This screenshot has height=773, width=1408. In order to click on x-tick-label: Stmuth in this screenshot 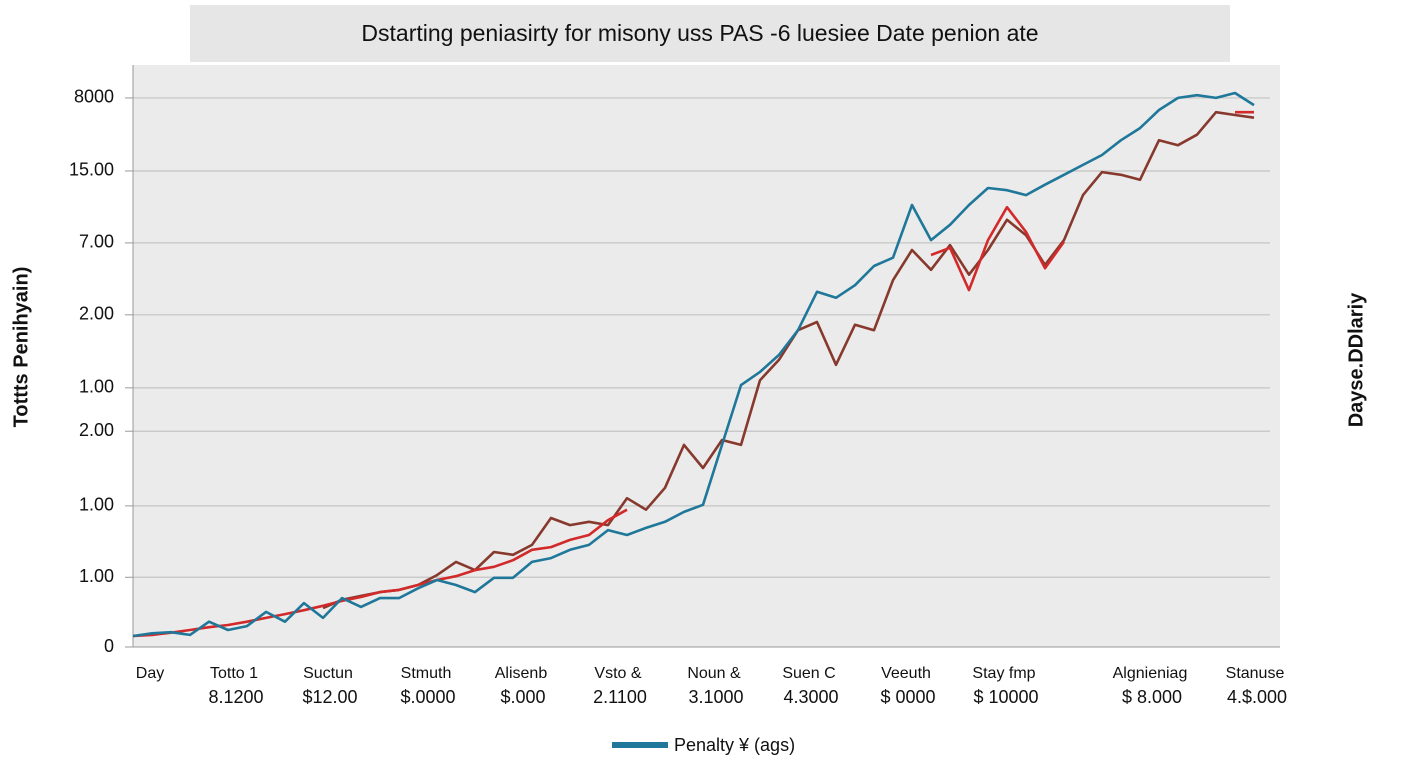, I will do `click(426, 673)`.